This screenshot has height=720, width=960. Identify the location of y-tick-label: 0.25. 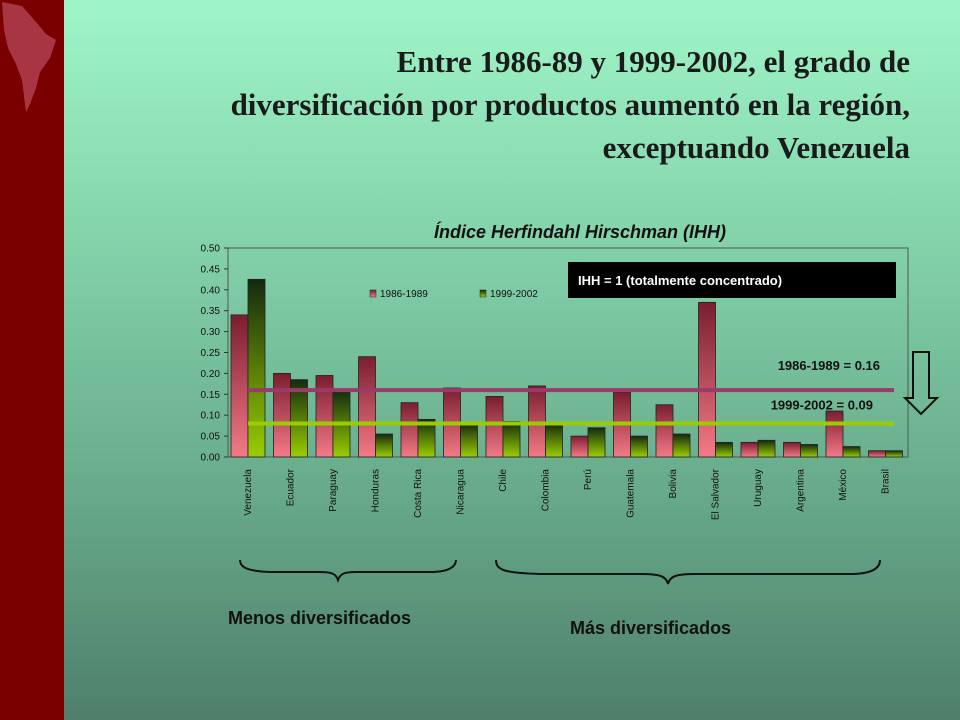
(211, 353).